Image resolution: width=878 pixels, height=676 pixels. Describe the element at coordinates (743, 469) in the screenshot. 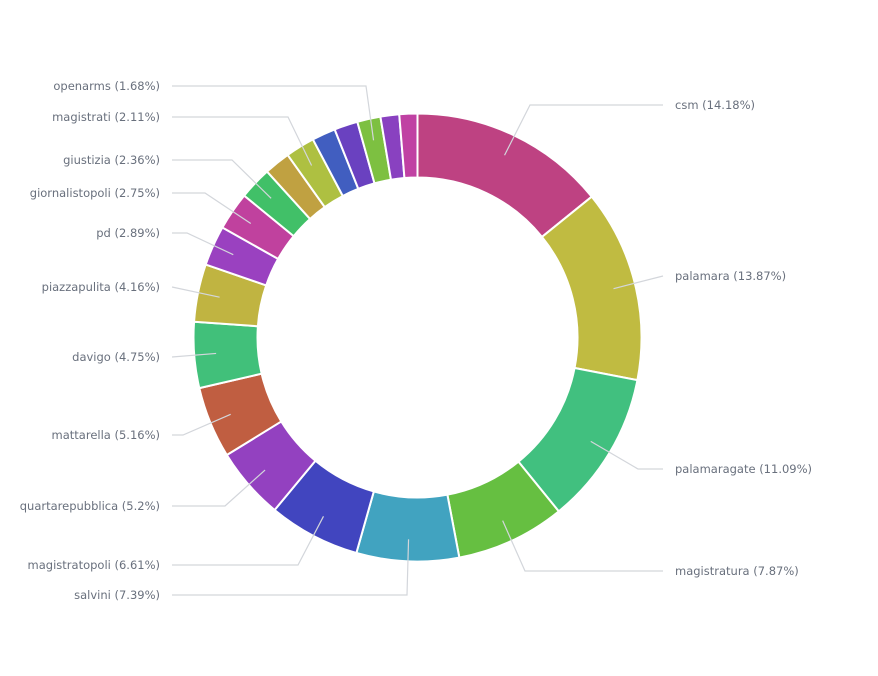

I see `slice-label-palamaragate: palamaragate (11.09%)` at that location.